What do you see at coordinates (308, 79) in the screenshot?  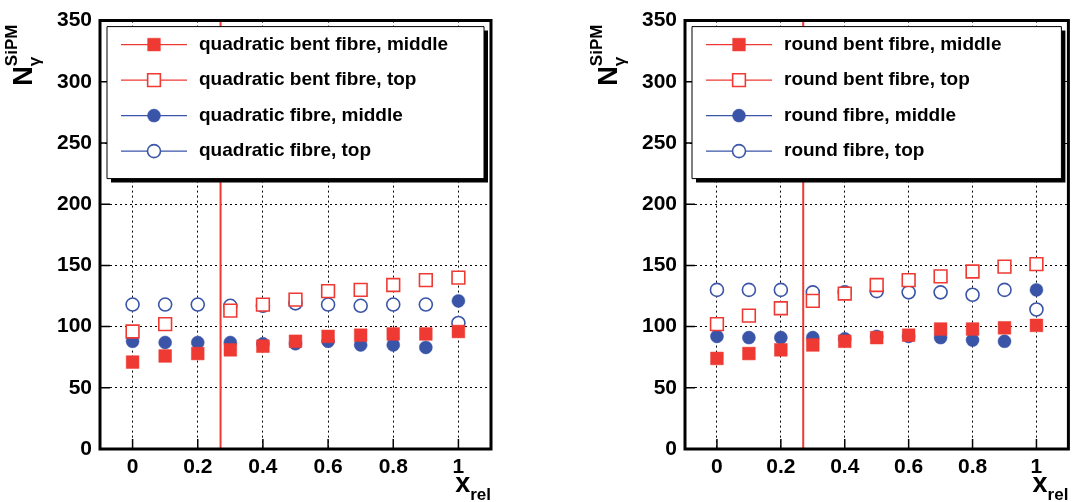 I see `legend-label: quadratic bent fibre, top` at bounding box center [308, 79].